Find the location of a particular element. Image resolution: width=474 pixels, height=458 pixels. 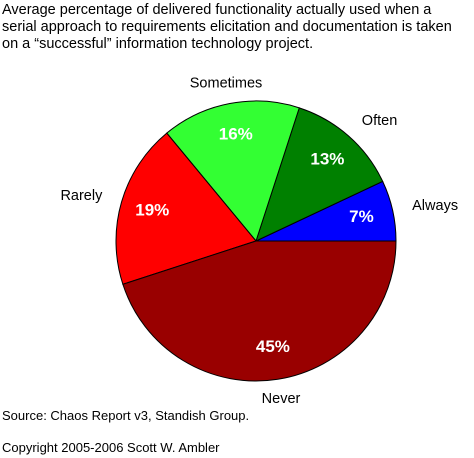

value-label: 19% is located at coordinates (152, 209).